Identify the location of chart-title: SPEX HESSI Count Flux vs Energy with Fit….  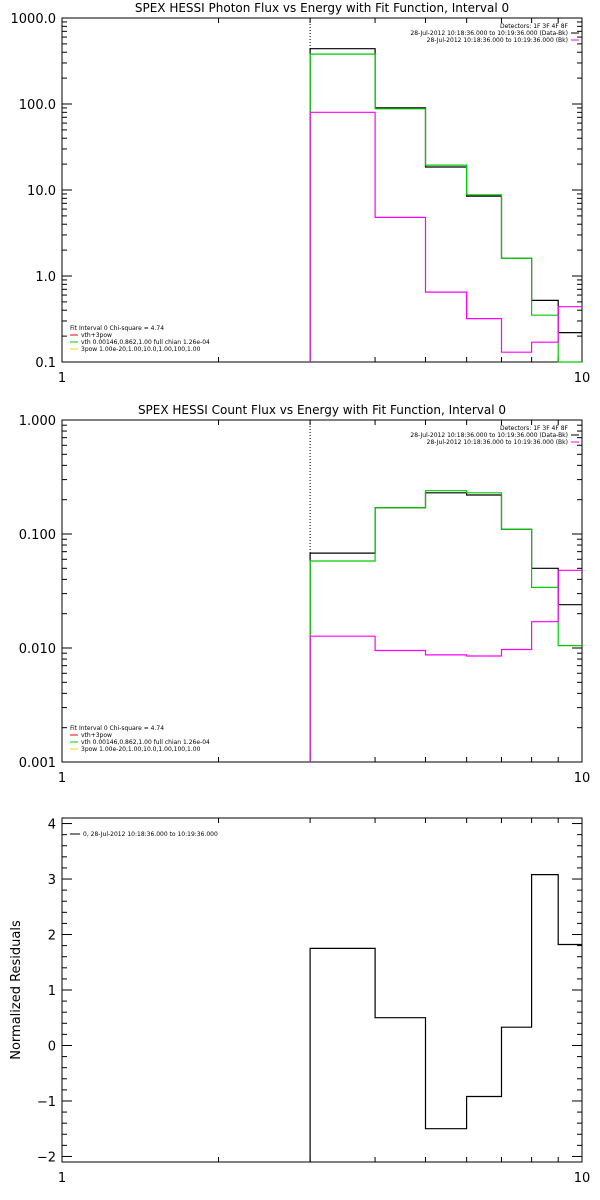
(322, 410).